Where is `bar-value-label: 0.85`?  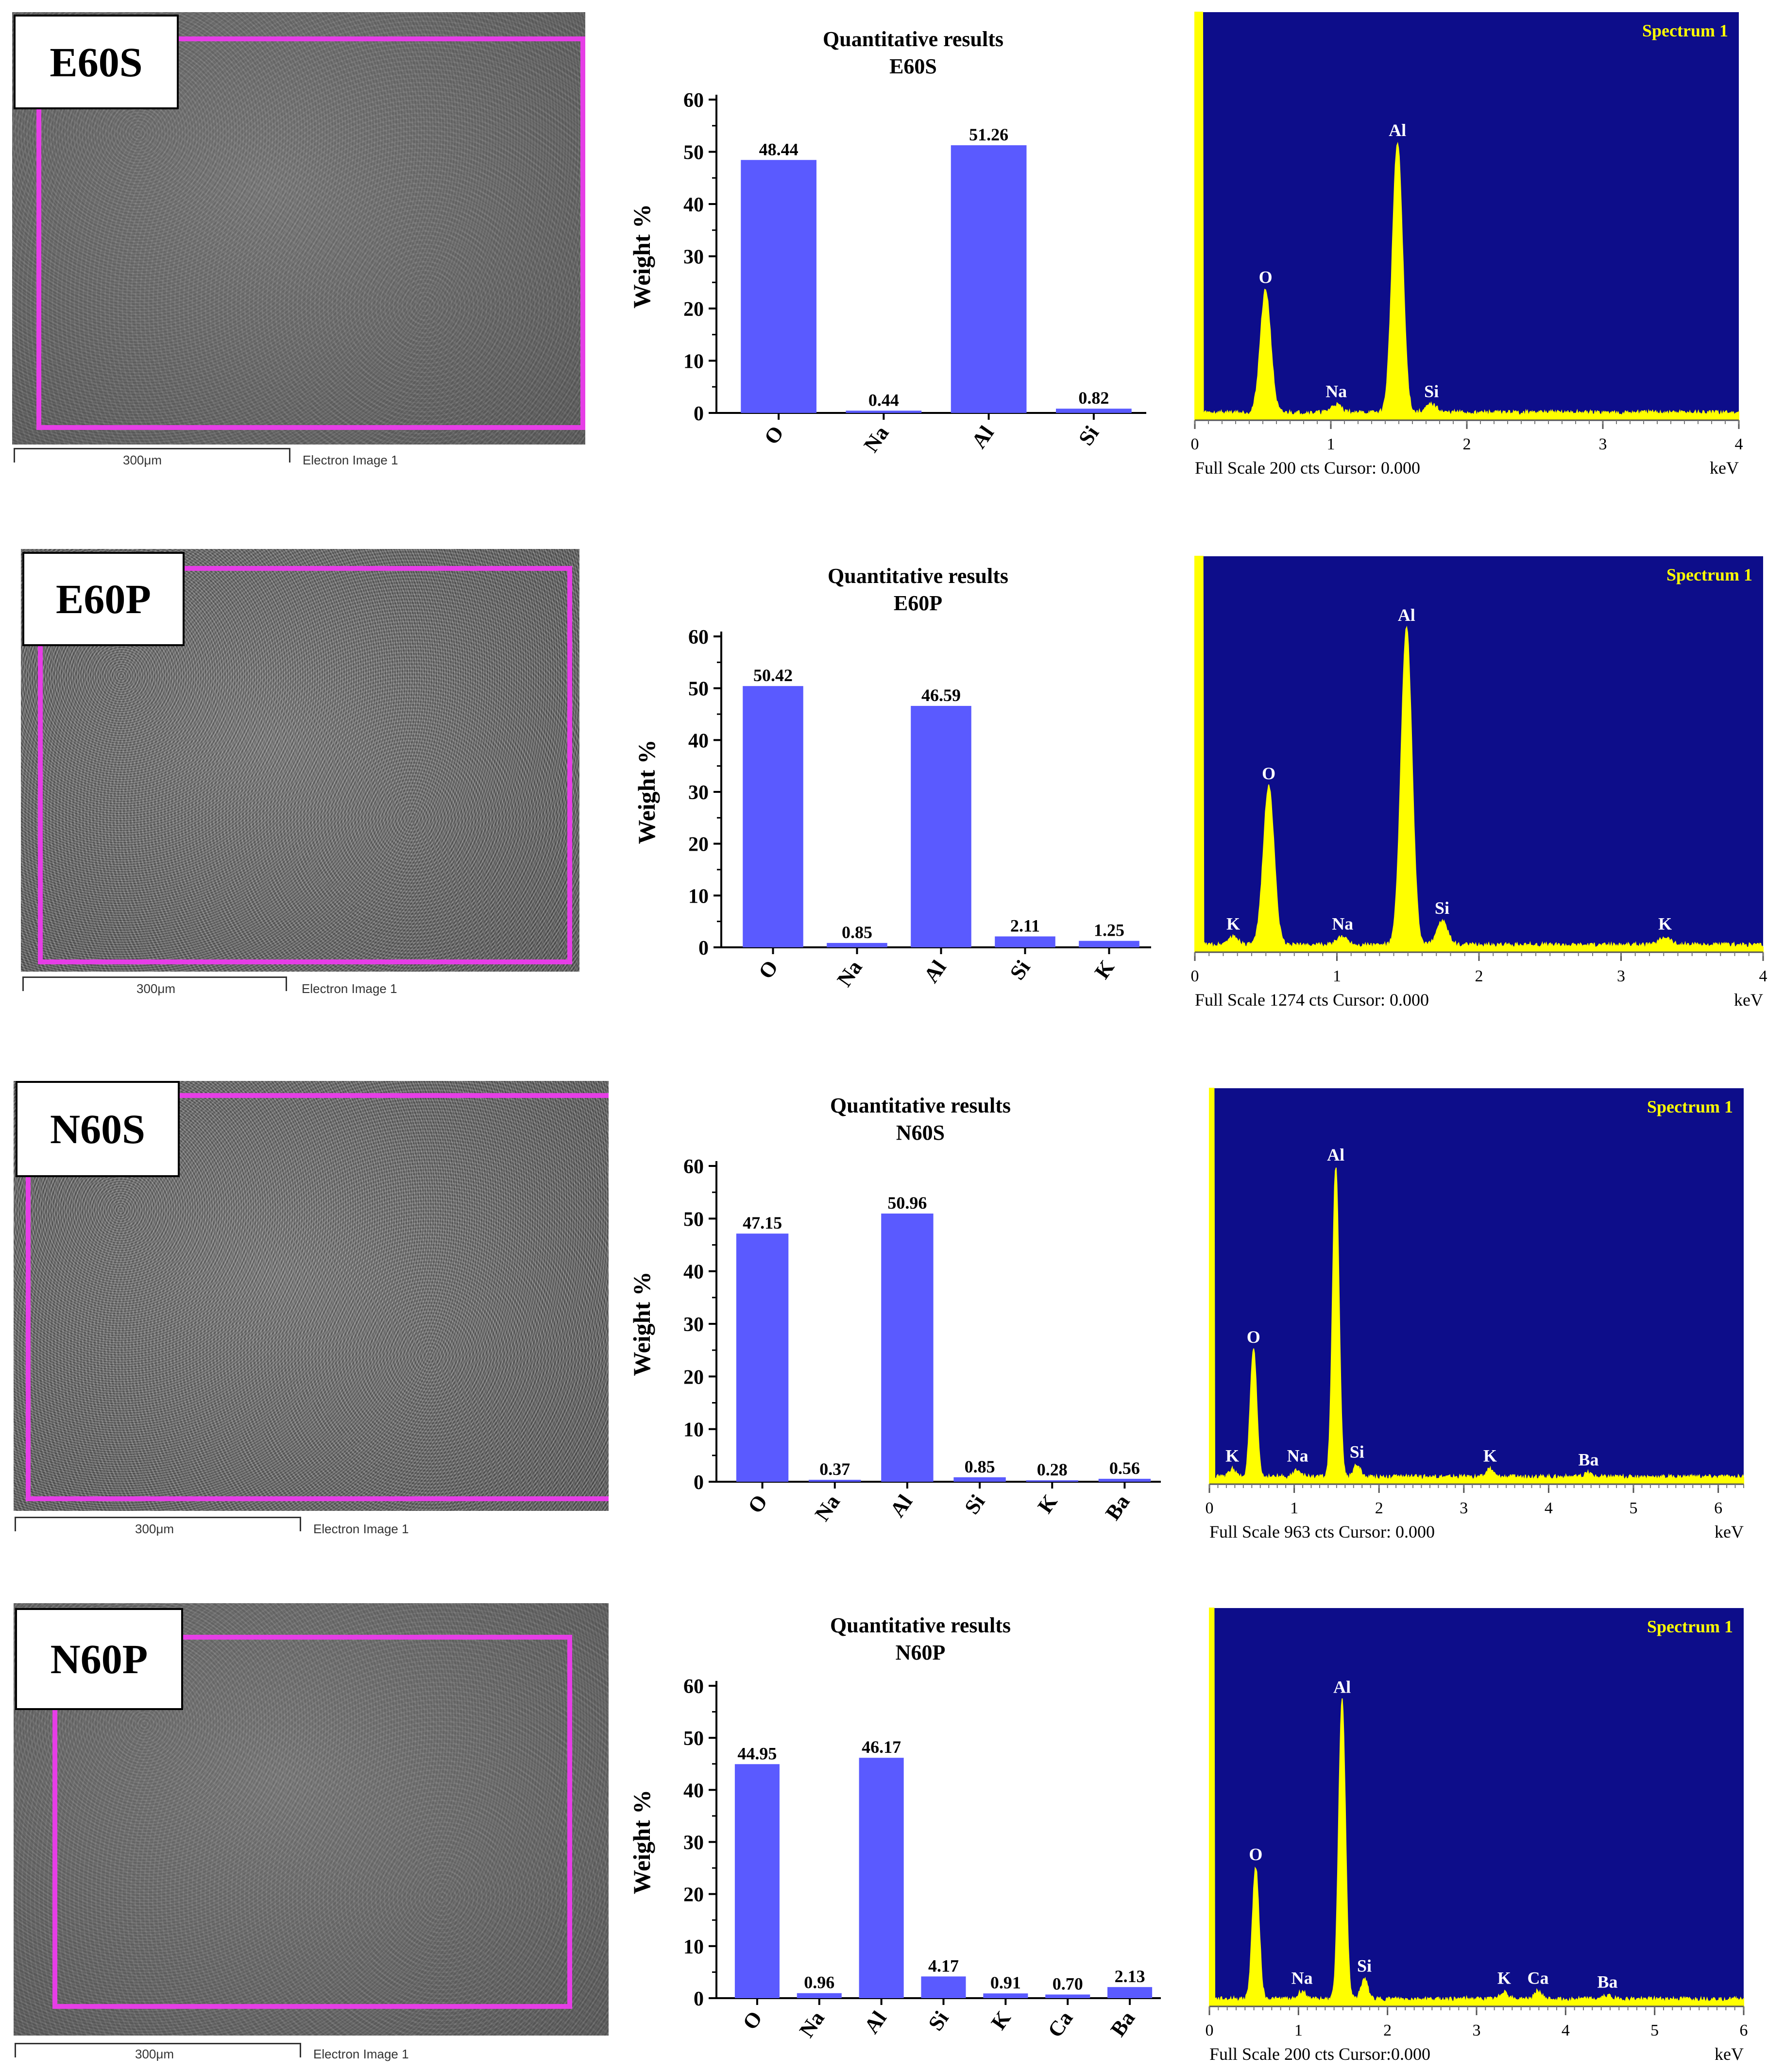
bar-value-label: 0.85 is located at coordinates (980, 1467).